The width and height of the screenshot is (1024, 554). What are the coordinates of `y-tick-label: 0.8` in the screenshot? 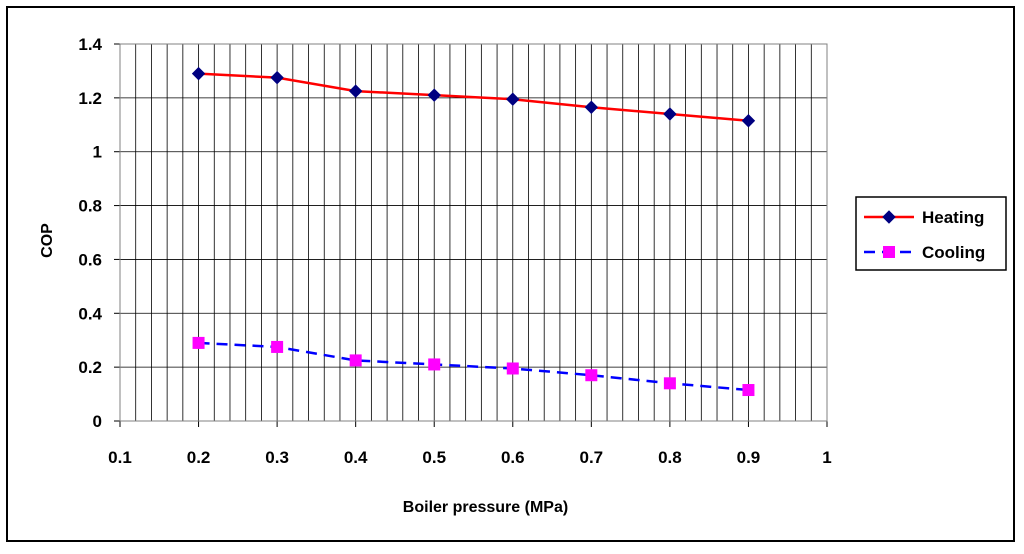 It's located at (90, 206).